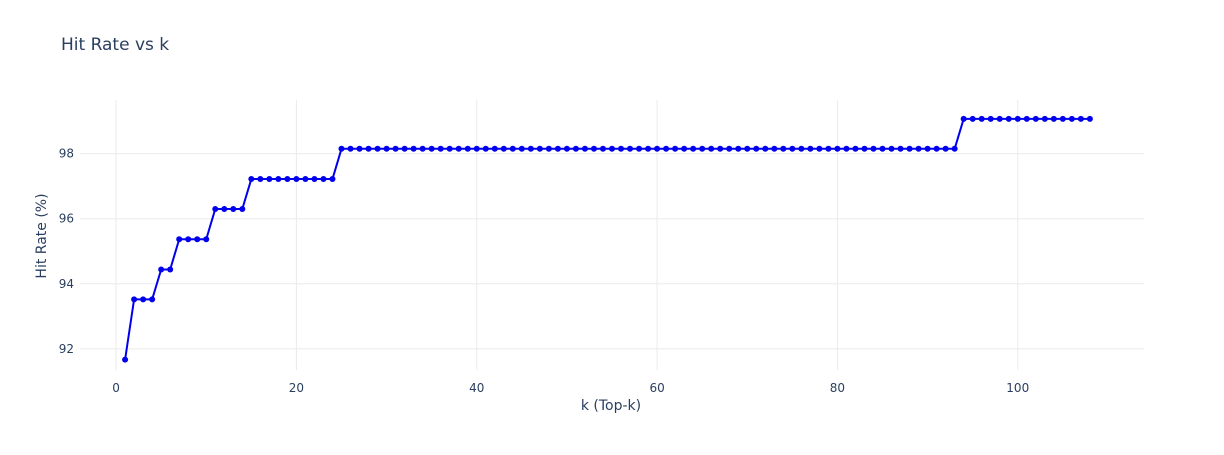 This screenshot has width=1224, height=455. Describe the element at coordinates (476, 388) in the screenshot. I see `x-tick-label: 40` at that location.